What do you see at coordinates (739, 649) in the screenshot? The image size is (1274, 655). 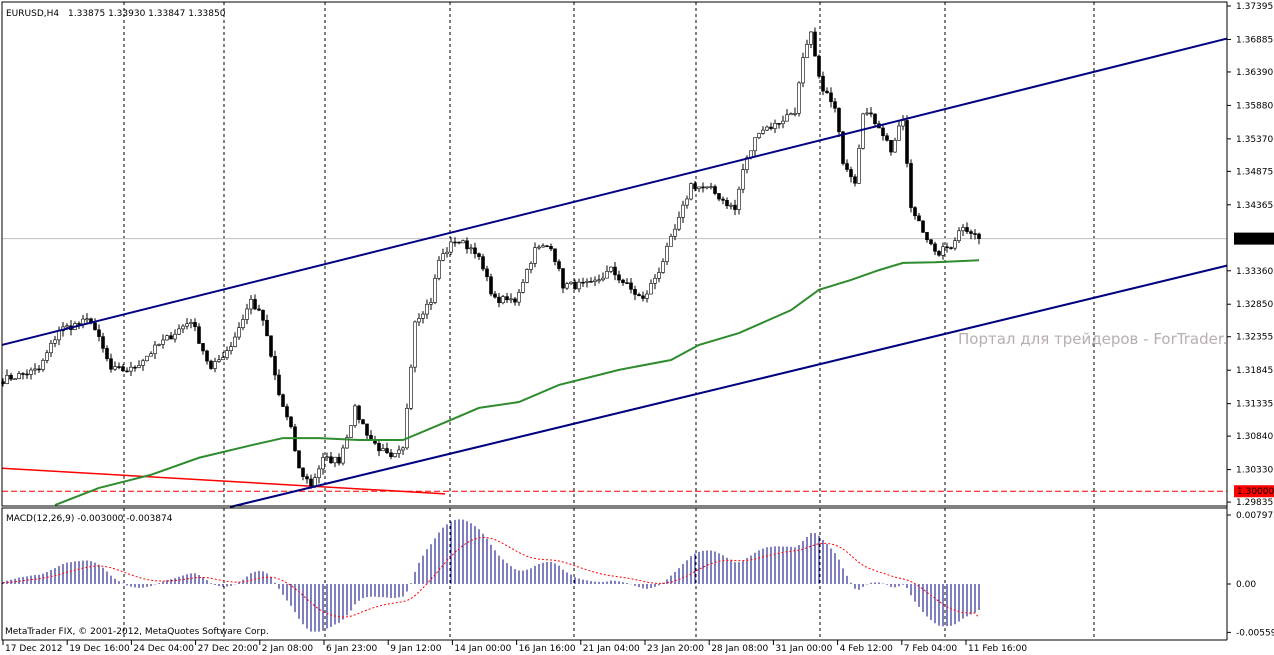 I see `time-label: 28 Jan 08:00` at bounding box center [739, 649].